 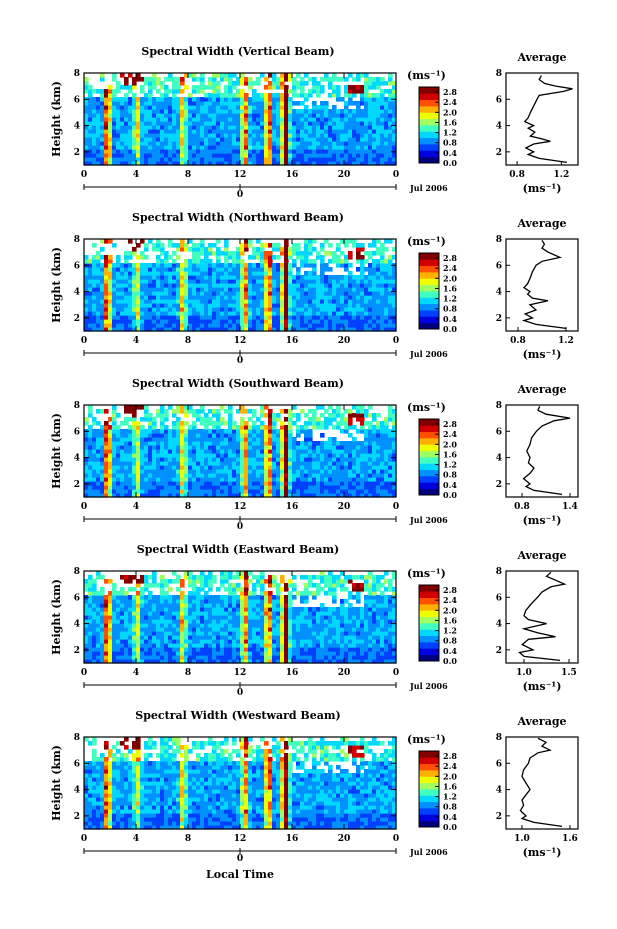 I want to click on y-tick-label: 8, so click(x=77, y=406).